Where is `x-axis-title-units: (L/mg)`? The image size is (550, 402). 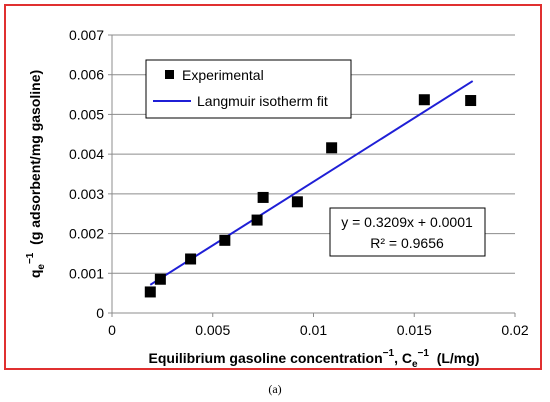 x-axis-title-units: (L/mg) is located at coordinates (458, 358).